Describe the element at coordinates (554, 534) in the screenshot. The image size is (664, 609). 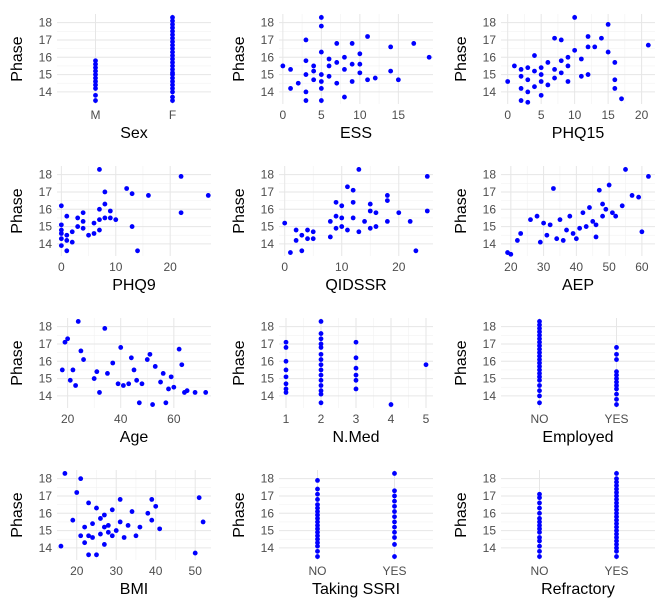
I see `panel-refractory: 14 15 16 17 18 NO YES Refractory Phase` at that location.